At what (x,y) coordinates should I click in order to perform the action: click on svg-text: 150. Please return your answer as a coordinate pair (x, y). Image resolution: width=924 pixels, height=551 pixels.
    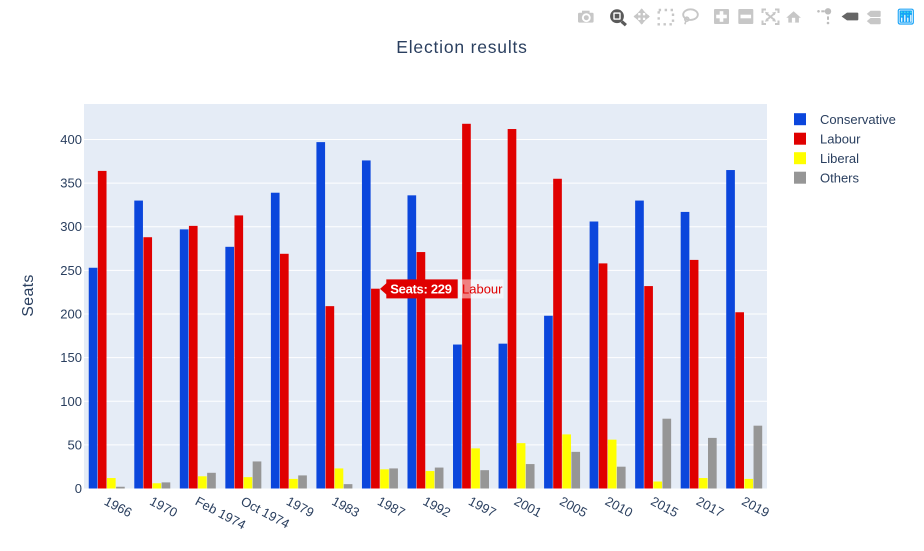
    Looking at the image, I should click on (71, 357).